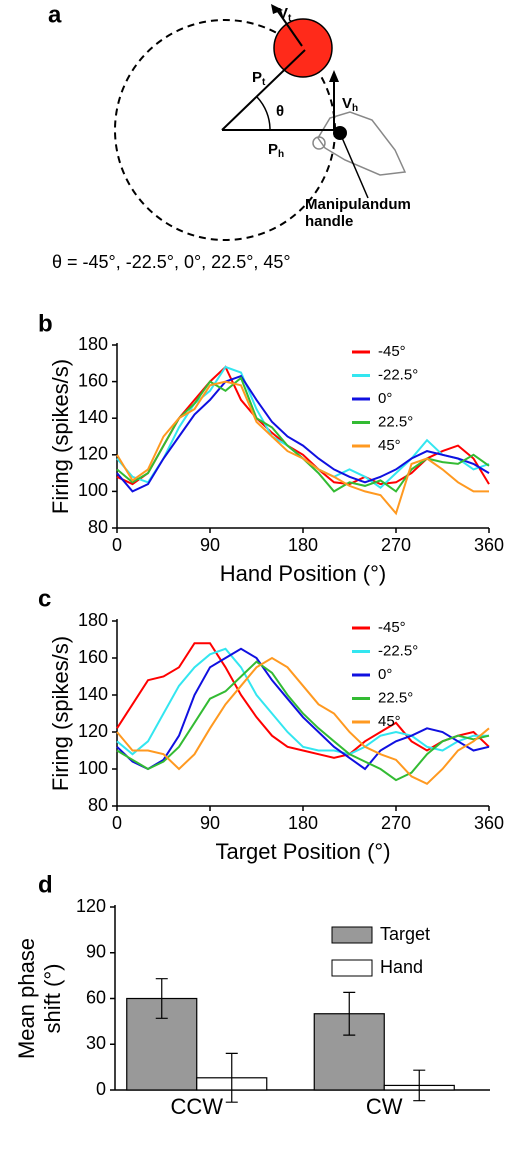 This screenshot has height=1159, width=507. I want to click on handle-label: Manipulandum, so click(358, 204).